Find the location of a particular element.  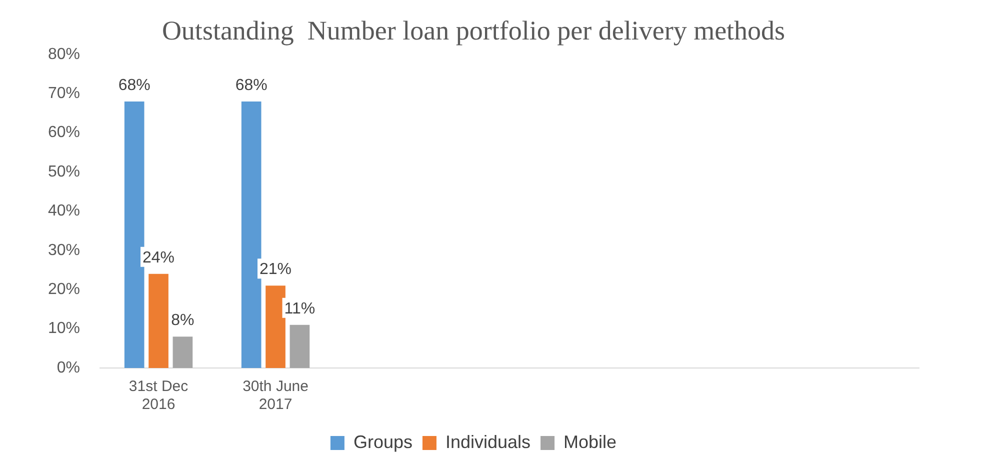

chart-title: Outstanding Number loan portfolio per delivery methods is located at coordinates (474, 30).